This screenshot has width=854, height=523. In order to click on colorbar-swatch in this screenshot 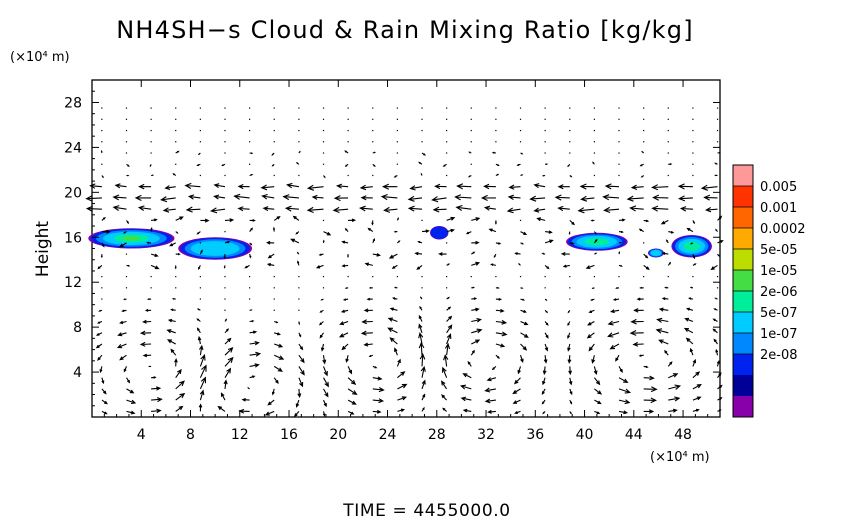, I will do `click(743, 365)`.